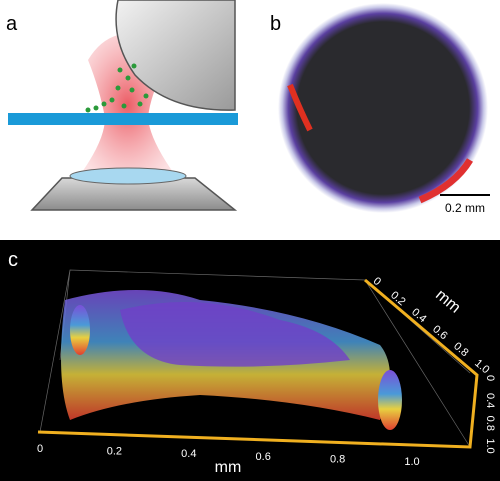  I want to click on panel-label: b, so click(275, 24).